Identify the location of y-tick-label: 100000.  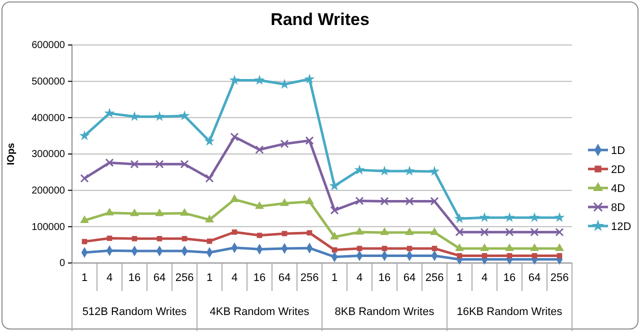
(49, 227).